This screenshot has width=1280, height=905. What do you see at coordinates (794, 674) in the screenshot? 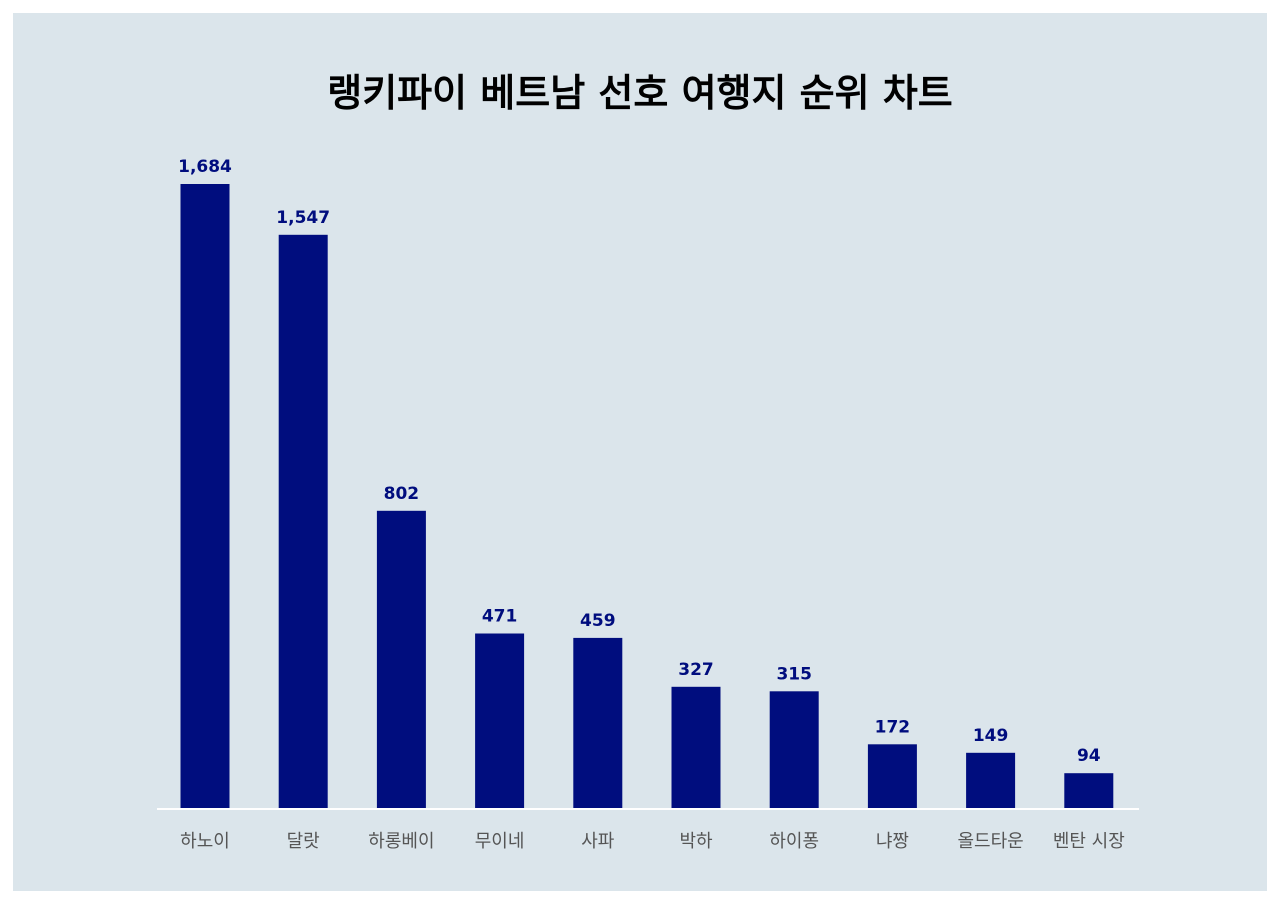
I see `value-label-6: 315` at bounding box center [794, 674].